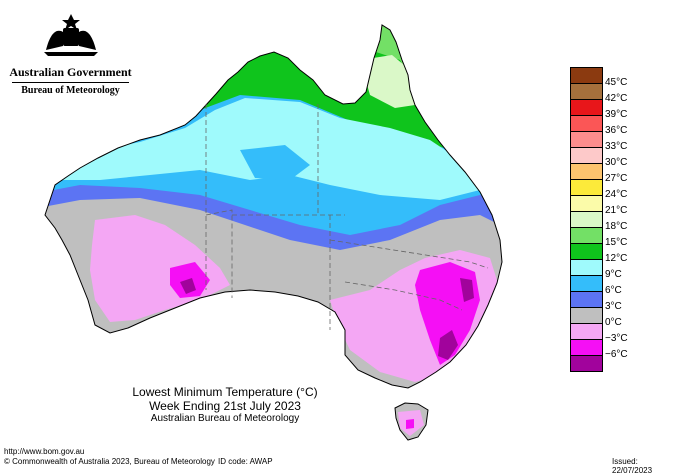  What do you see at coordinates (616, 354) in the screenshot?
I see `legend-label: −6°C` at bounding box center [616, 354].